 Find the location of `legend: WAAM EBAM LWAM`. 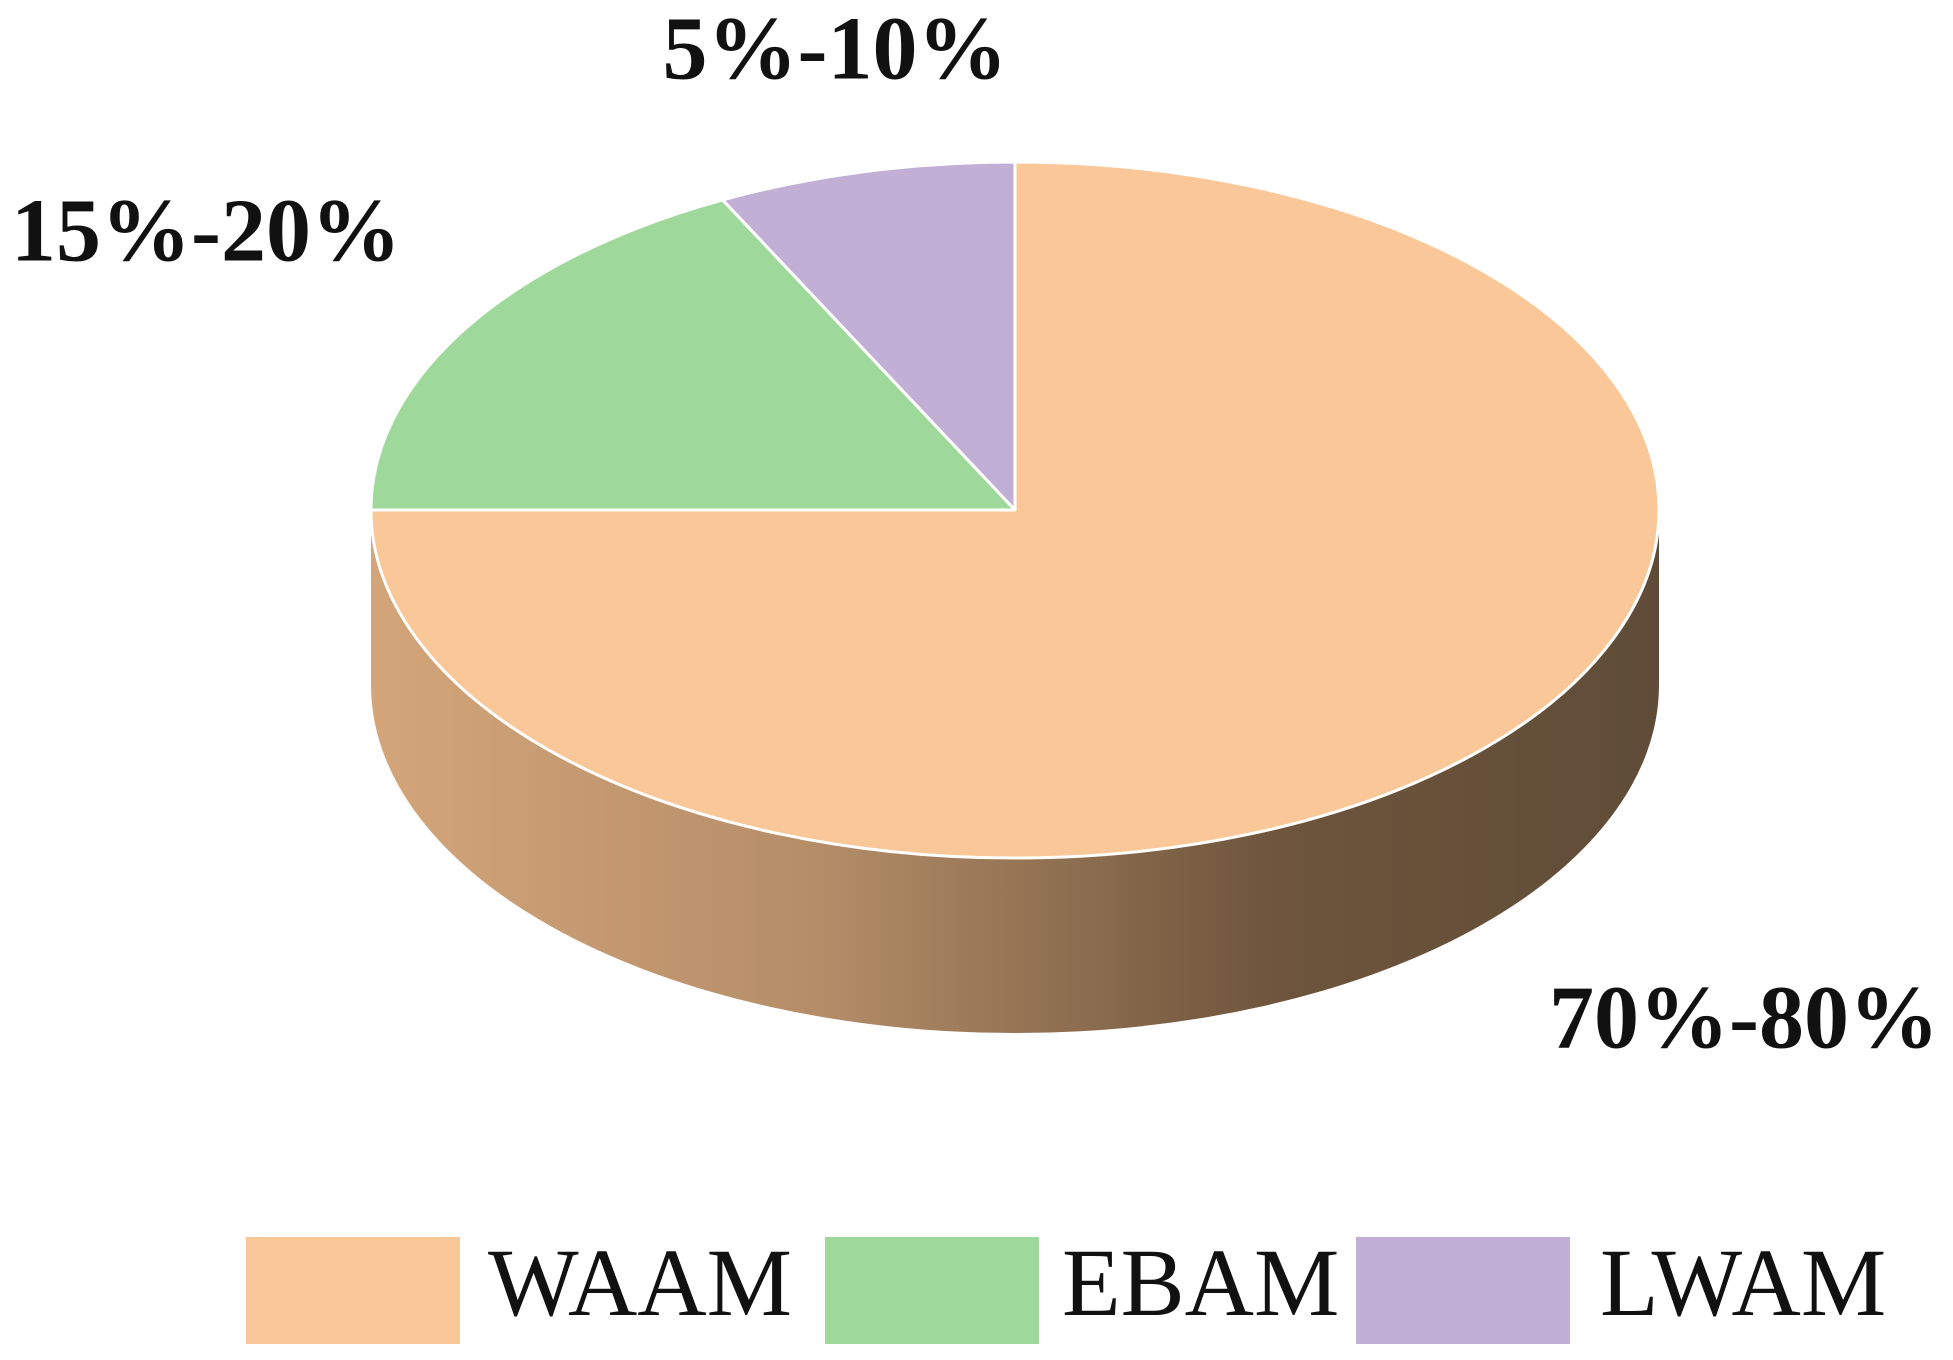

legend: WAAM EBAM LWAM is located at coordinates (1066, 1286).